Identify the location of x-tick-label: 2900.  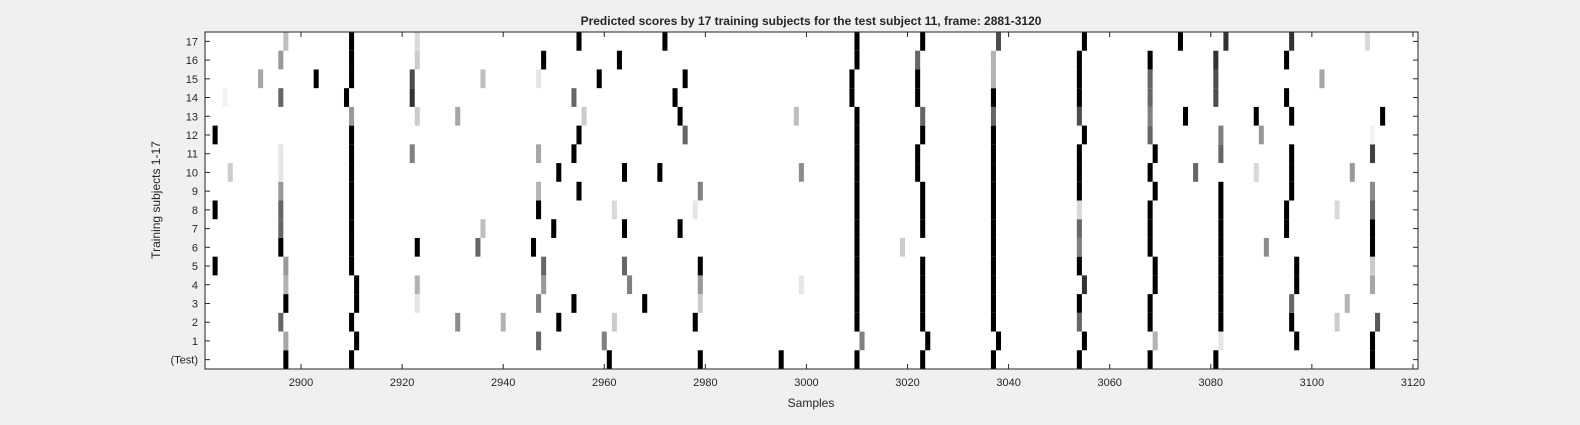
(301, 383).